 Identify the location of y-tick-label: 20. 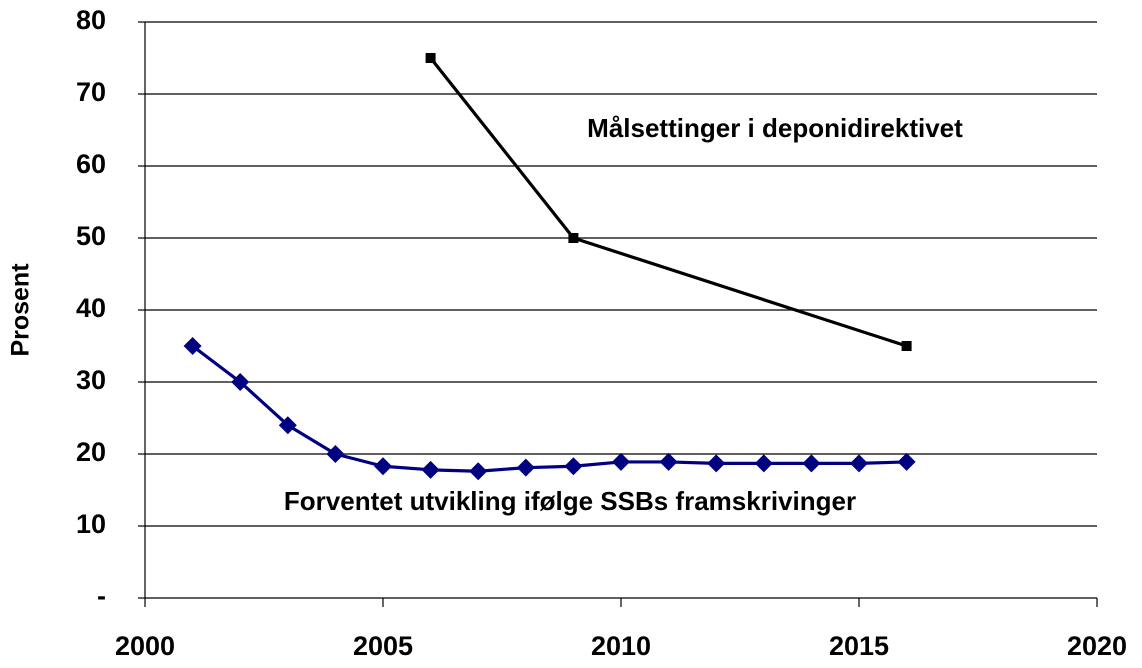
(91, 452).